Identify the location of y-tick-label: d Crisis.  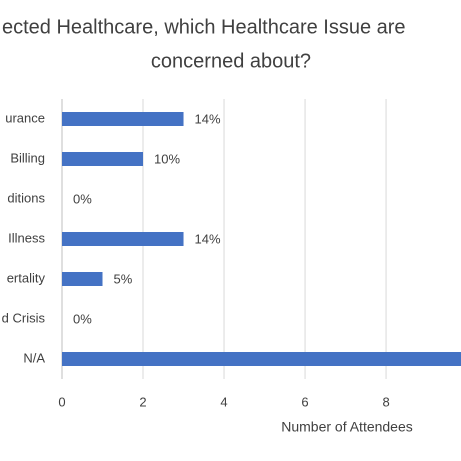
(24, 317).